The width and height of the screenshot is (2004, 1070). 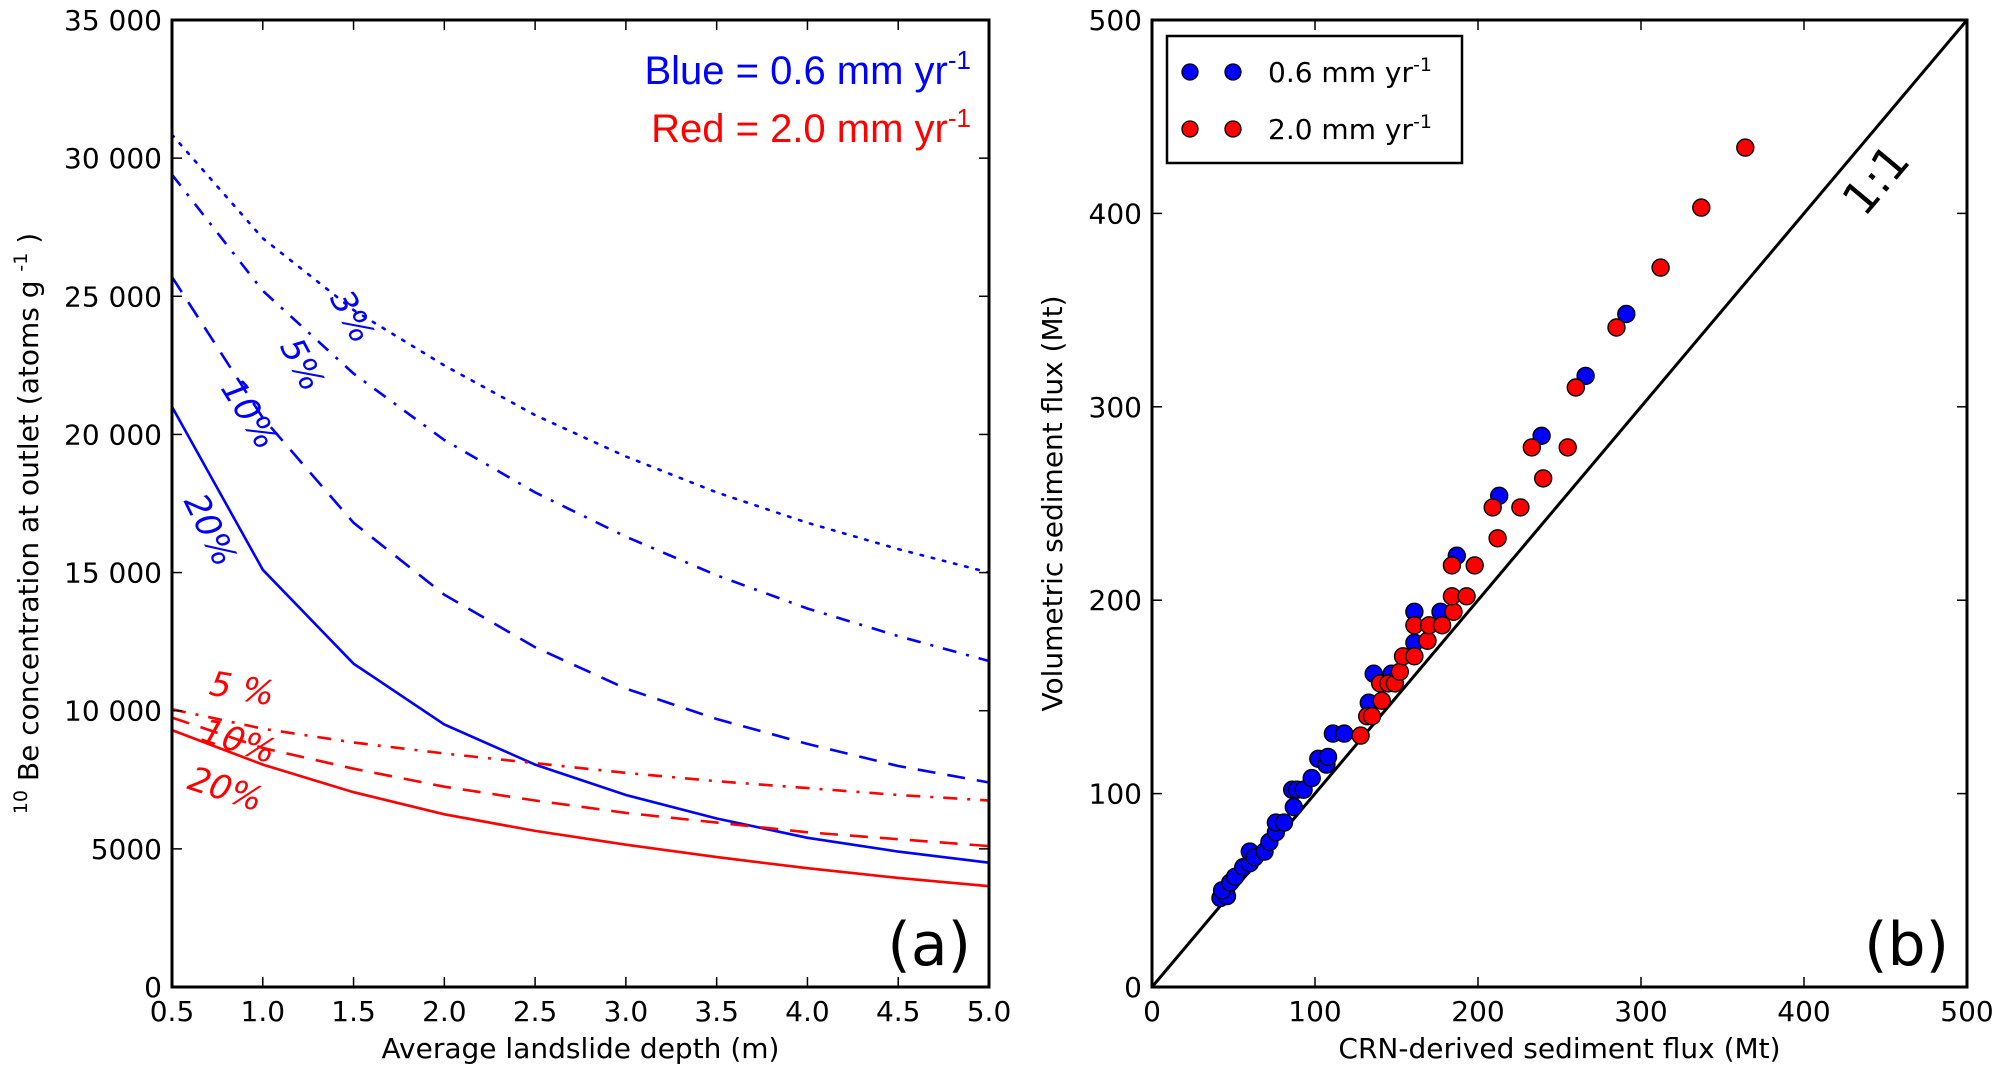 What do you see at coordinates (1477, 1011) in the screenshot?
I see `x-tick-label: 200` at bounding box center [1477, 1011].